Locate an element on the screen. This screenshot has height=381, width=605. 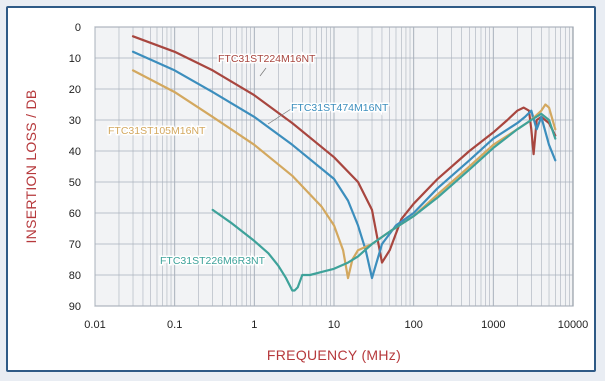
series-label-0: FTC31ST224M16NT is located at coordinates (267, 59).